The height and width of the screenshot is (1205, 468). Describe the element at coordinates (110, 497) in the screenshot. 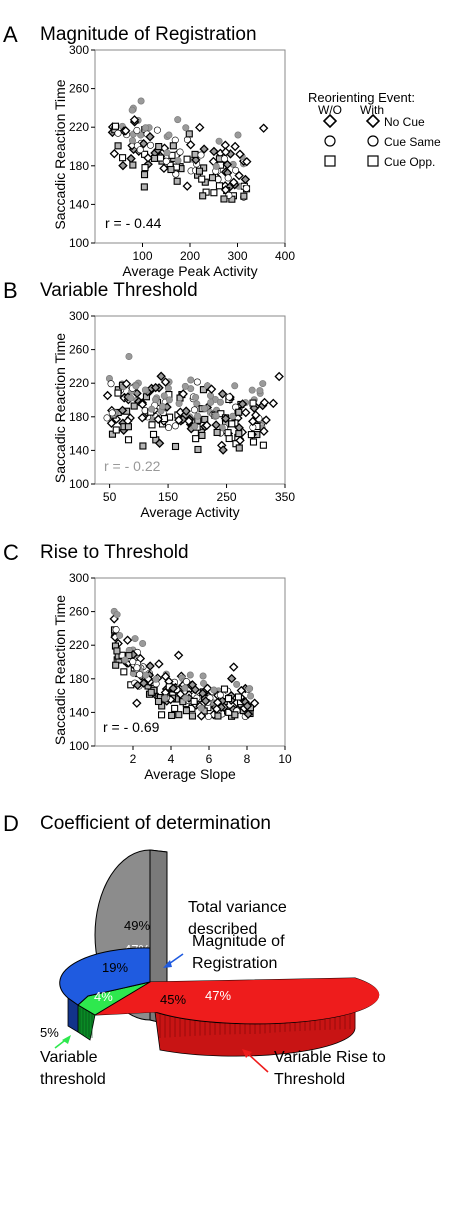

I see `x-tick-label: 50` at that location.